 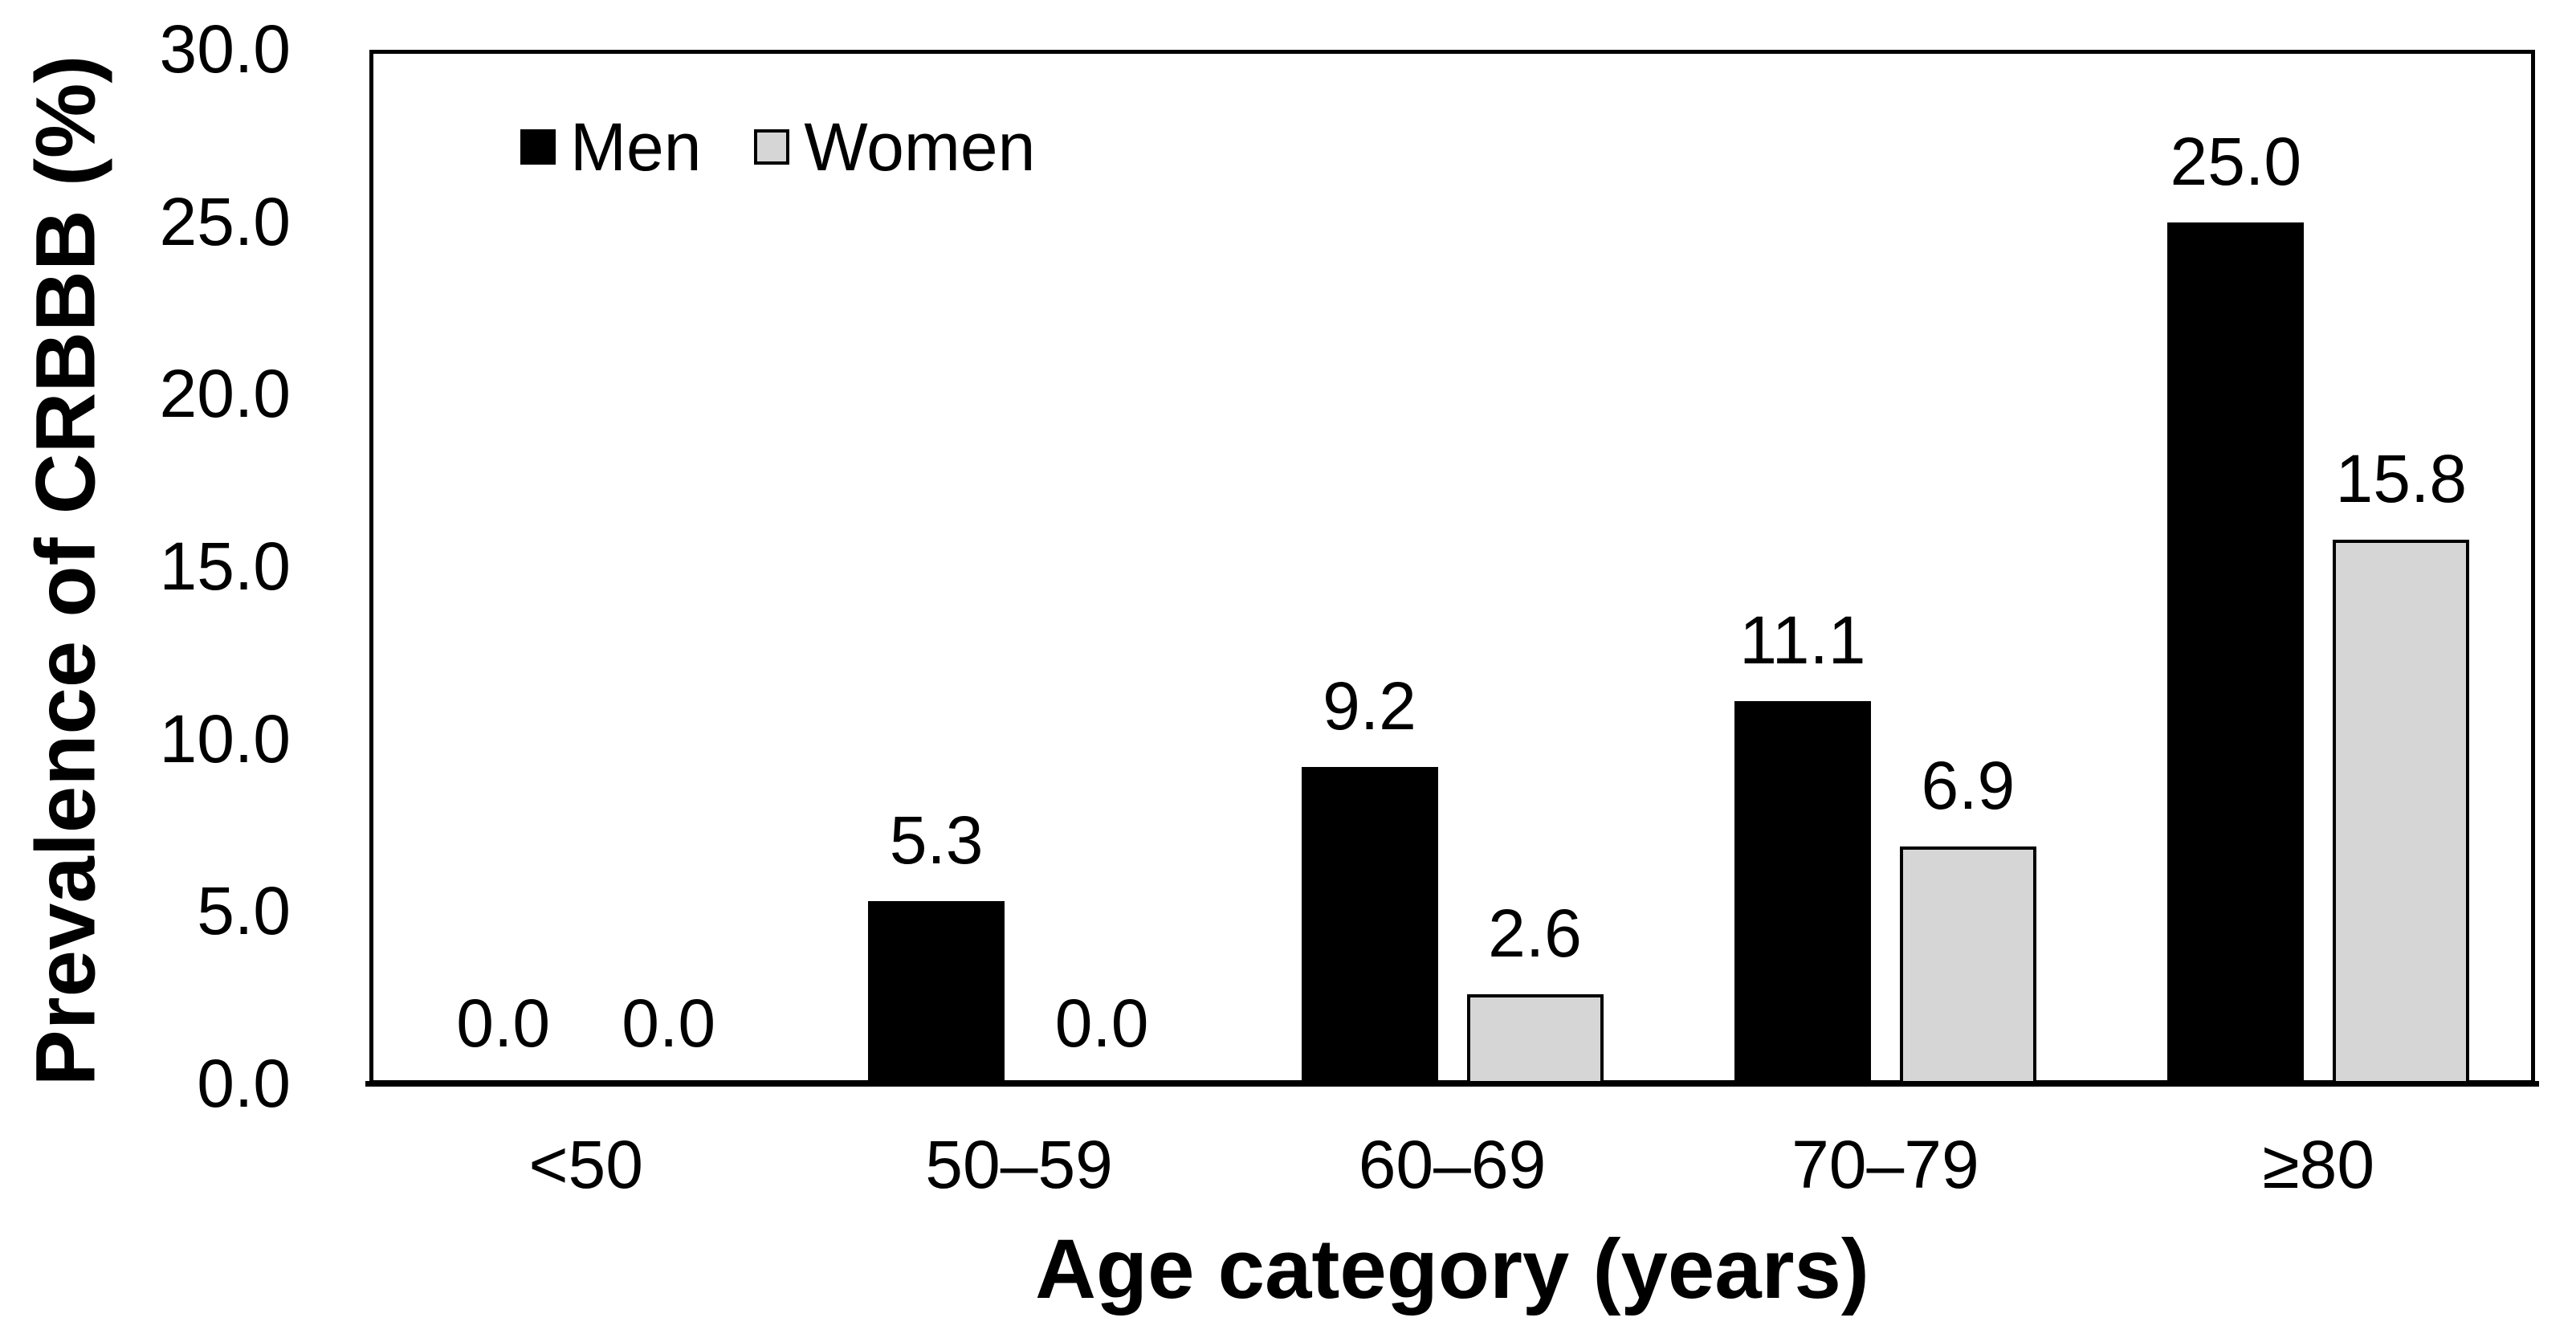 What do you see at coordinates (1452, 1084) in the screenshot?
I see `x-axis-line` at bounding box center [1452, 1084].